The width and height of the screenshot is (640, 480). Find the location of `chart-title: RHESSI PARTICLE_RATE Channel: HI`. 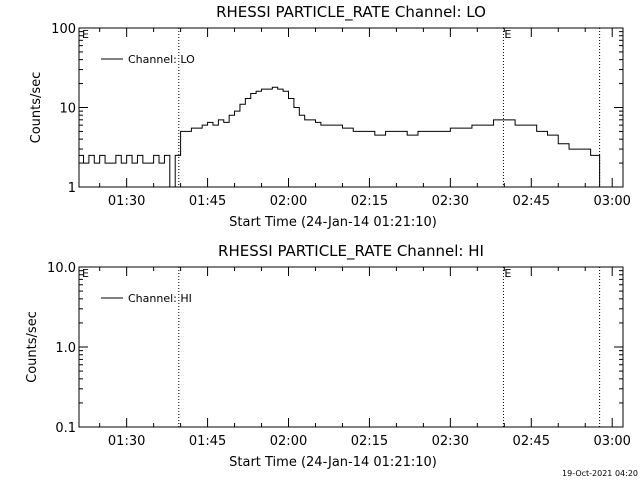

chart-title: RHESSI PARTICLE_RATE Channel: HI is located at coordinates (351, 251).